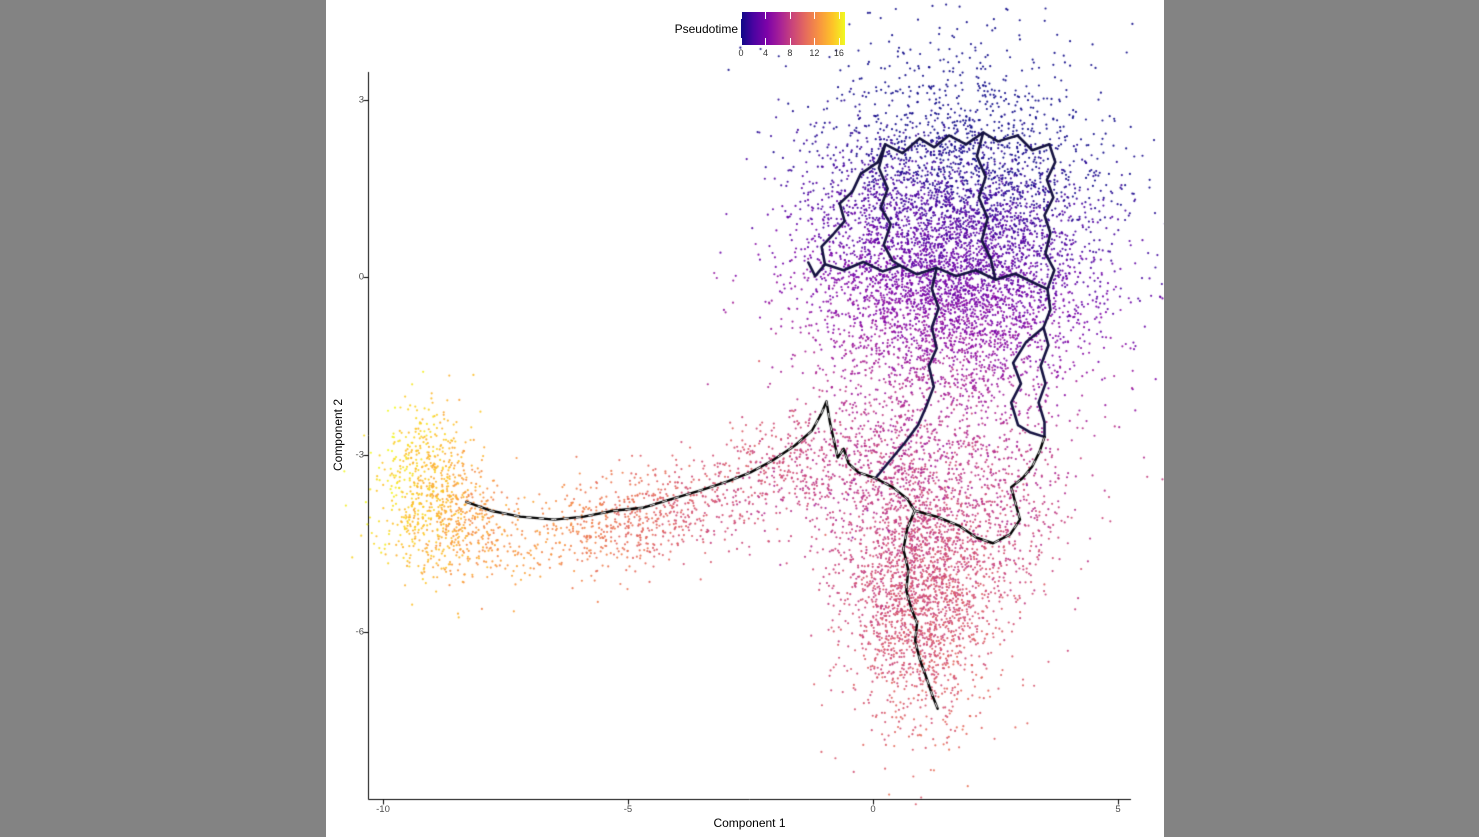 This screenshot has height=837, width=1479. I want to click on x-axis-title: Component 1, so click(749, 823).